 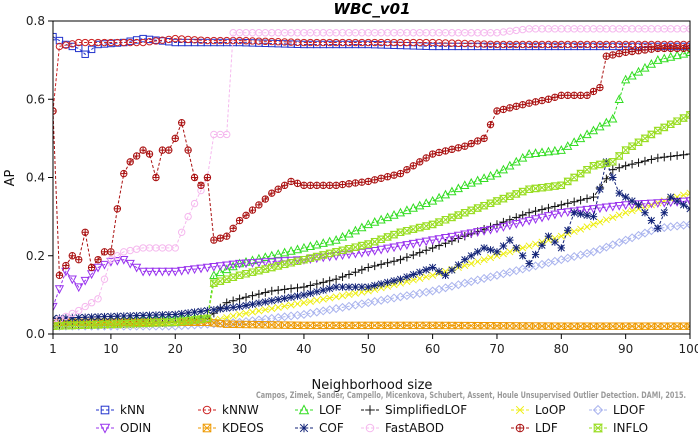 What do you see at coordinates (625, 349) in the screenshot?
I see `x-tick-label: 90` at bounding box center [625, 349].